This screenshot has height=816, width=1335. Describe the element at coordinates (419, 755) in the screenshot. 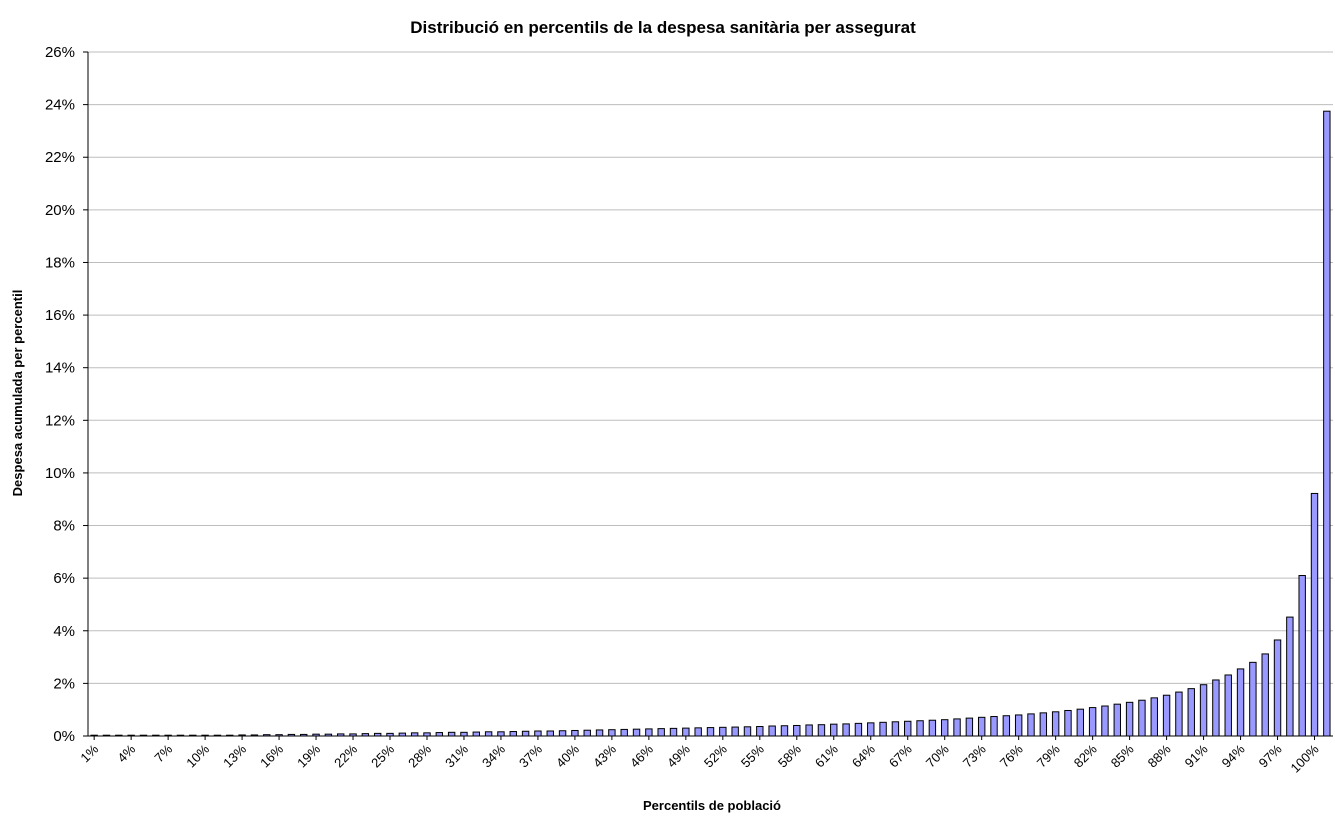

I see `x-tick-label: 28%` at that location.